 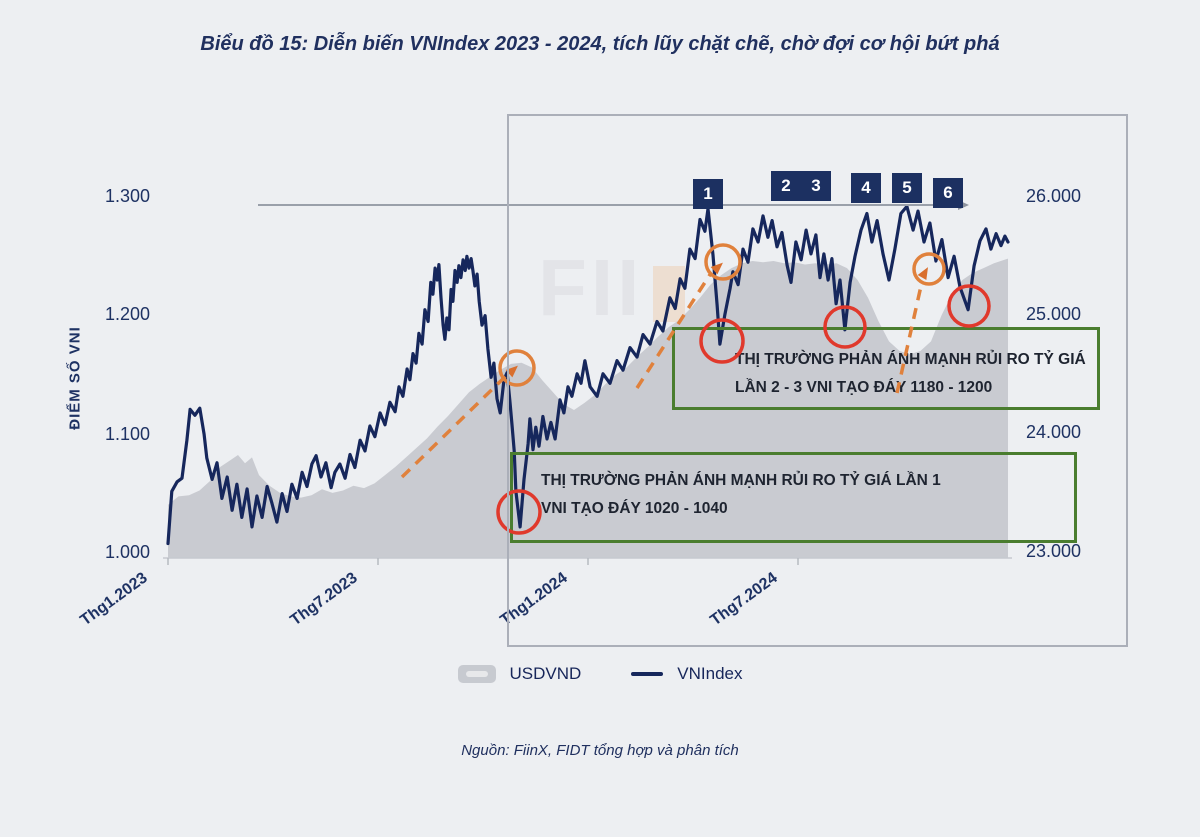 What do you see at coordinates (545, 673) in the screenshot?
I see `usdvnd-legend-label: USDVND` at bounding box center [545, 673].